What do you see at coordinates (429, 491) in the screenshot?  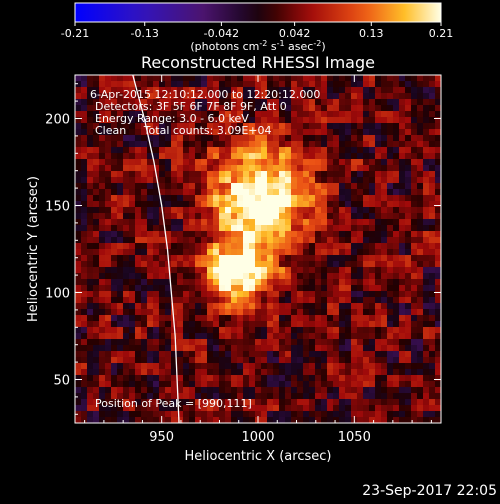 I see `footer-date: 23-Sep-2017 22:05` at bounding box center [429, 491].